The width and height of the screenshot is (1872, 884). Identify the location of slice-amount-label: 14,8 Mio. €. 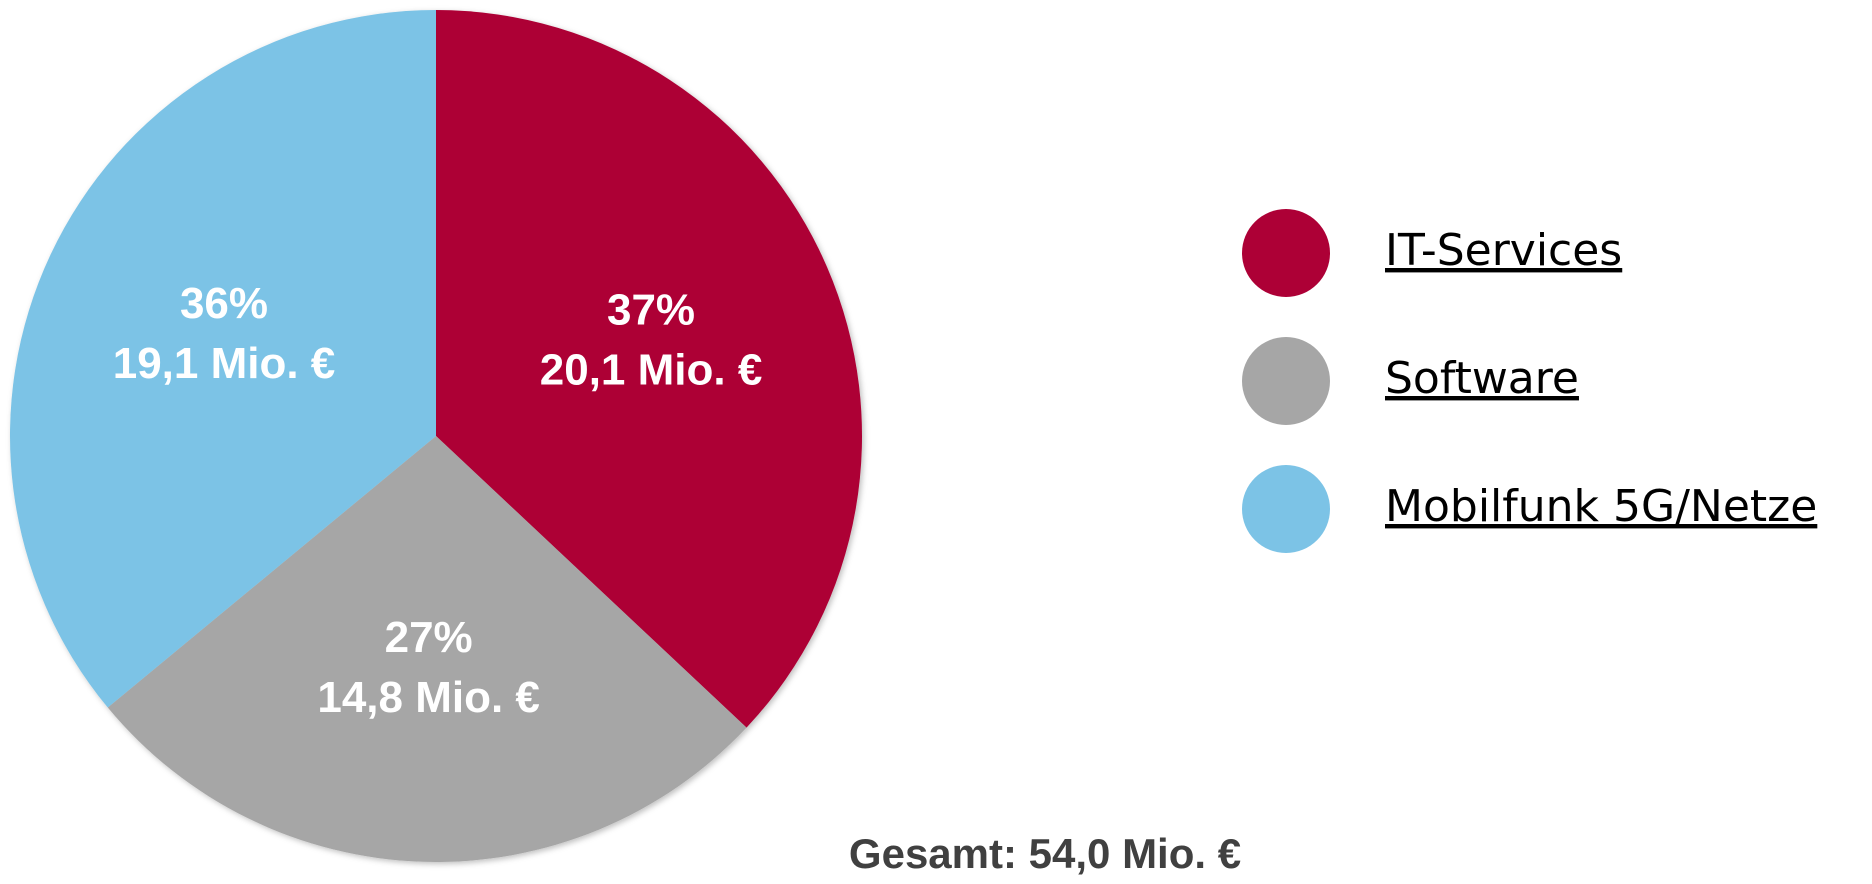
(428, 697).